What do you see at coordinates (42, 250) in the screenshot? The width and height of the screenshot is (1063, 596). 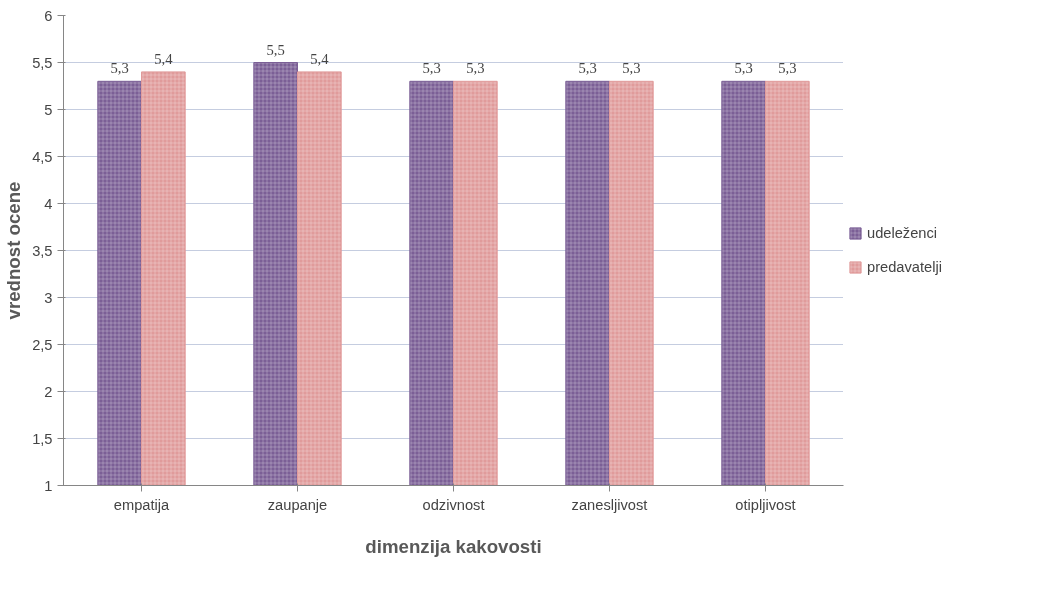 I see `y-tick-label: 3,5` at bounding box center [42, 250].